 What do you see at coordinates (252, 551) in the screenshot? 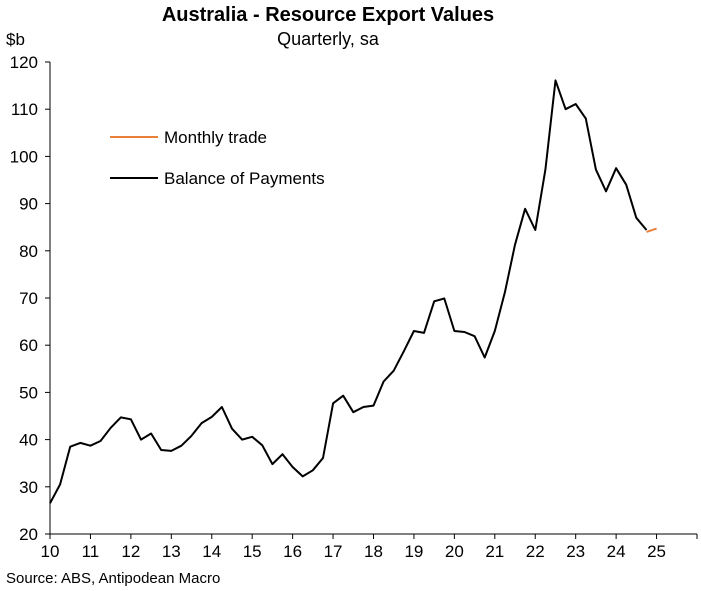
I see `x-tick-label: 15` at bounding box center [252, 551].